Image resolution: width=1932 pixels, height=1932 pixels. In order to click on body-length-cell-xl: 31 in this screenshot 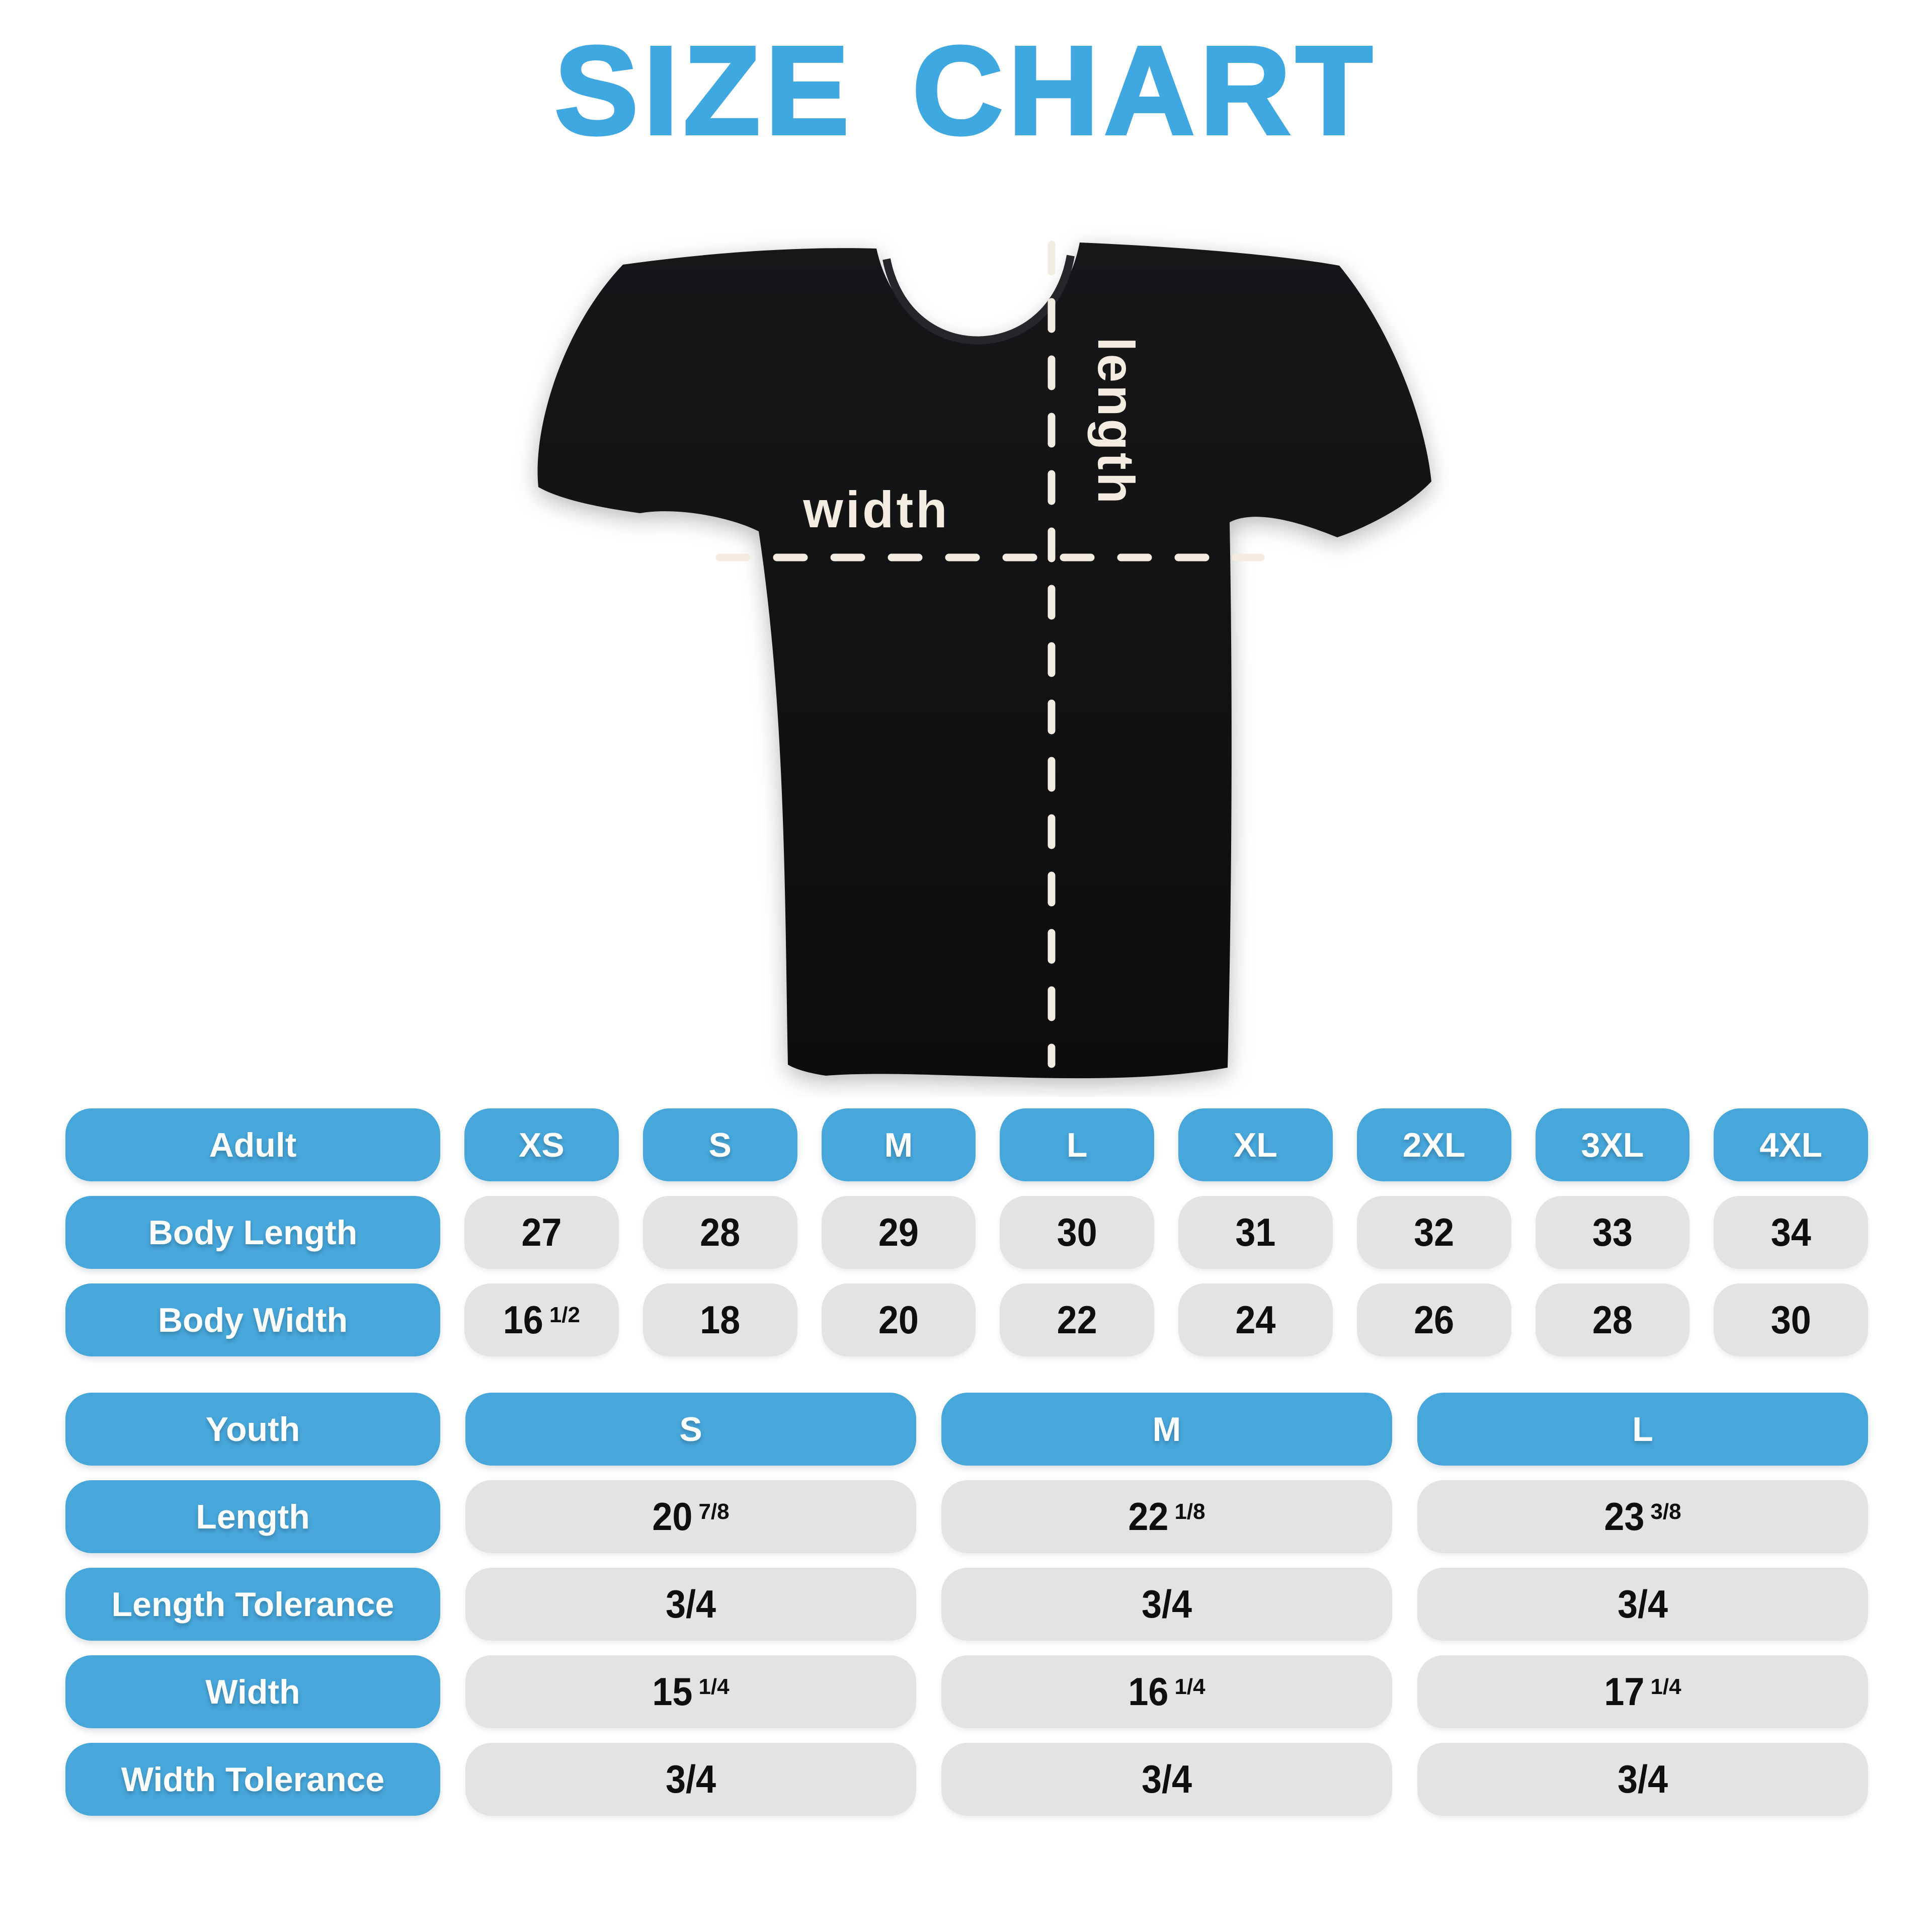, I will do `click(1255, 1232)`.